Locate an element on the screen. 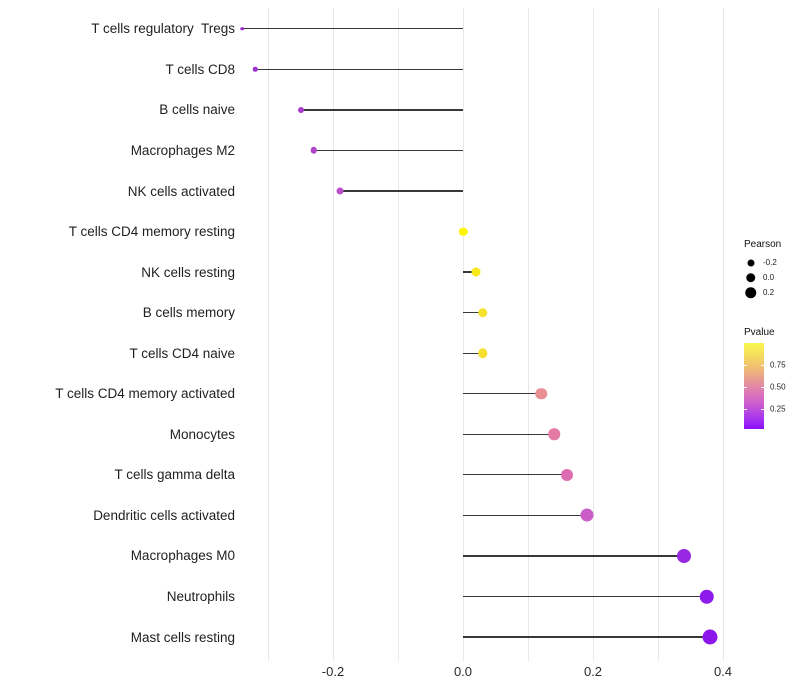 This screenshot has width=800, height=700. y-axis-label: T cells gamma delta is located at coordinates (174, 475).